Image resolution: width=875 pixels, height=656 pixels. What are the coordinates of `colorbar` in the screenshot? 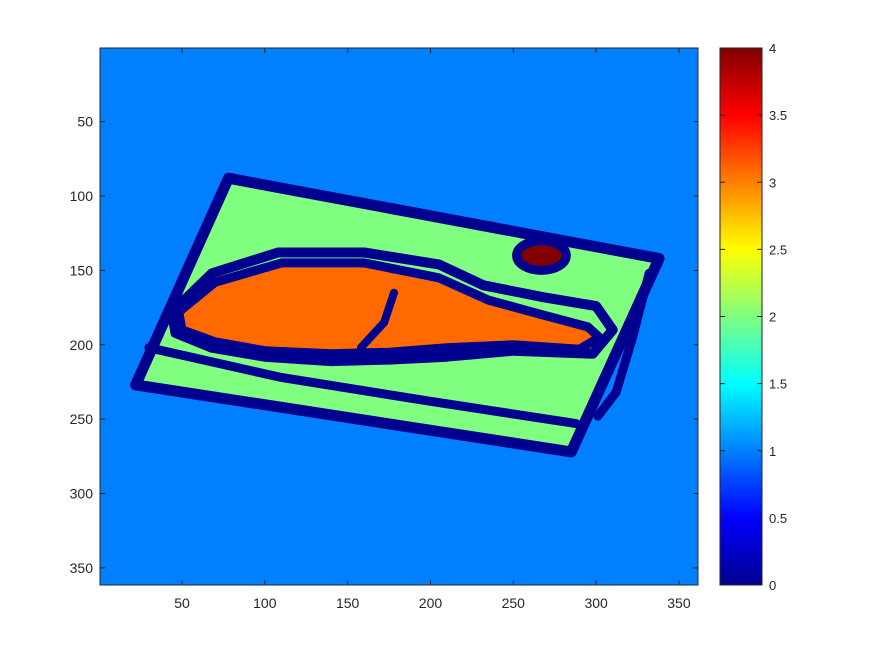 It's located at (741, 316).